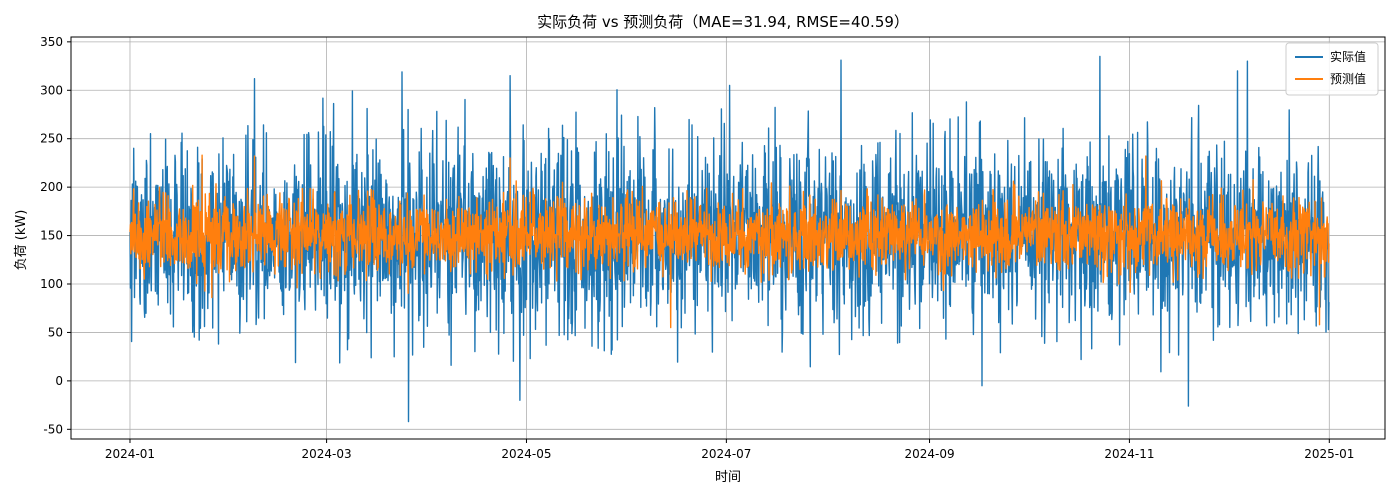 The width and height of the screenshot is (1400, 500). What do you see at coordinates (51, 139) in the screenshot?
I see `y-tick-label: 250` at bounding box center [51, 139].